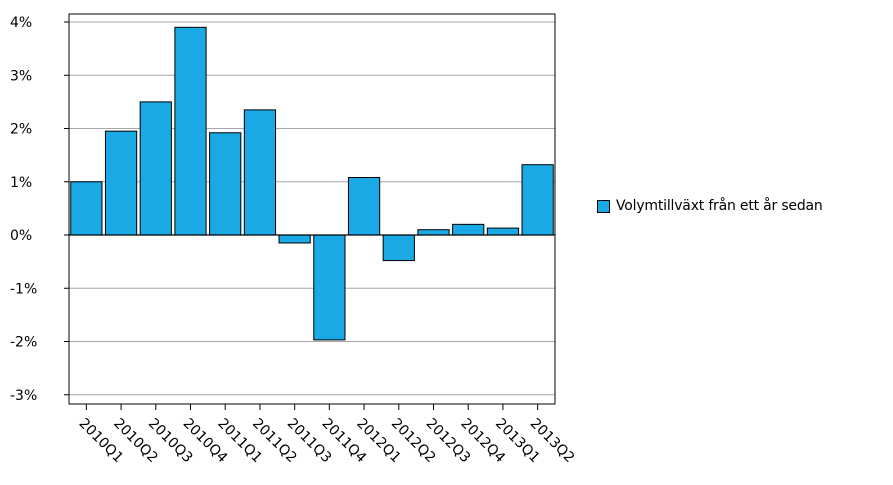 The width and height of the screenshot is (893, 485). I want to click on y-tick-label: 1%, so click(21, 183).